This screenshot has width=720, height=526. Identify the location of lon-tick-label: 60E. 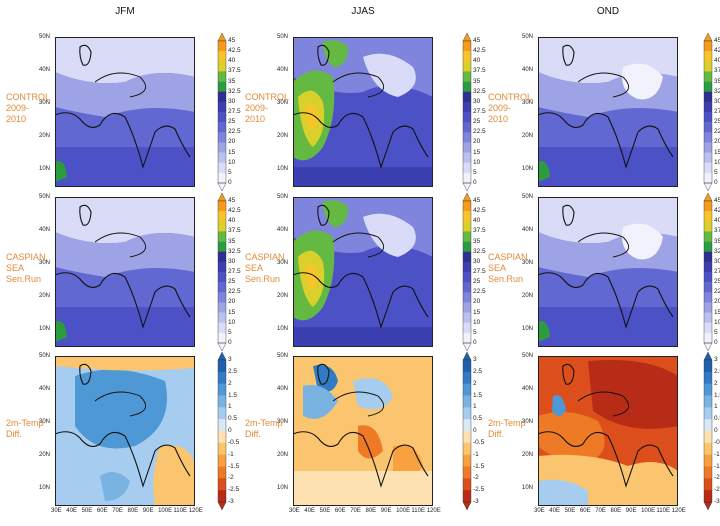
(340, 511).